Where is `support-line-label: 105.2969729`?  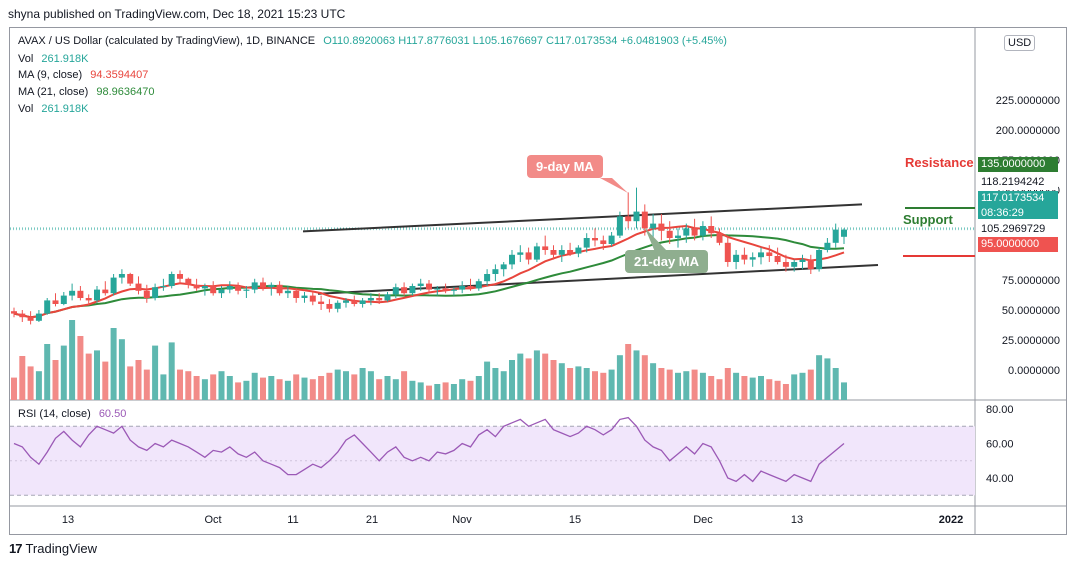 support-line-label: 105.2969729 is located at coordinates (1018, 229).